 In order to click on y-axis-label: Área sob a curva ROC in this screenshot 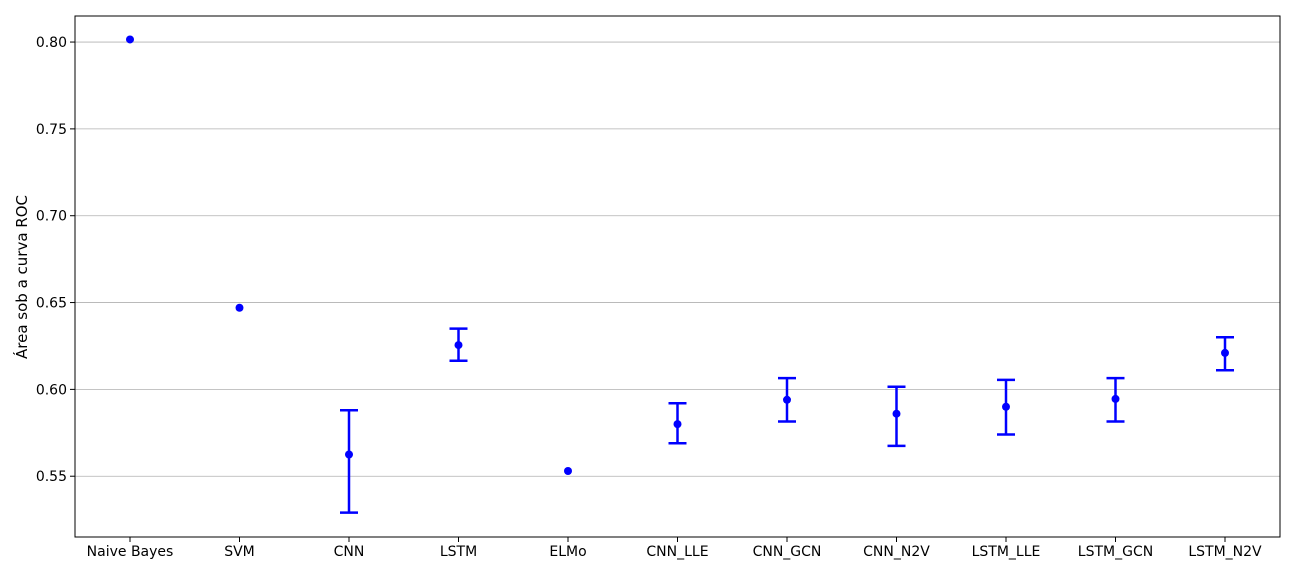, I will do `click(21, 277)`.